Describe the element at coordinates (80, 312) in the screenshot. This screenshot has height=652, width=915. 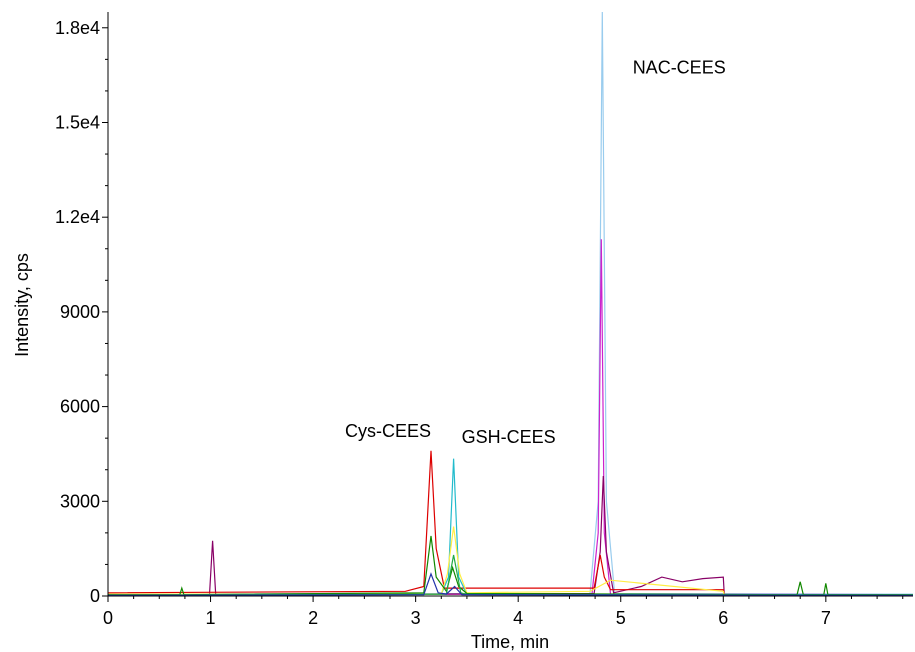
I see `y-tick-label: 9000` at that location.